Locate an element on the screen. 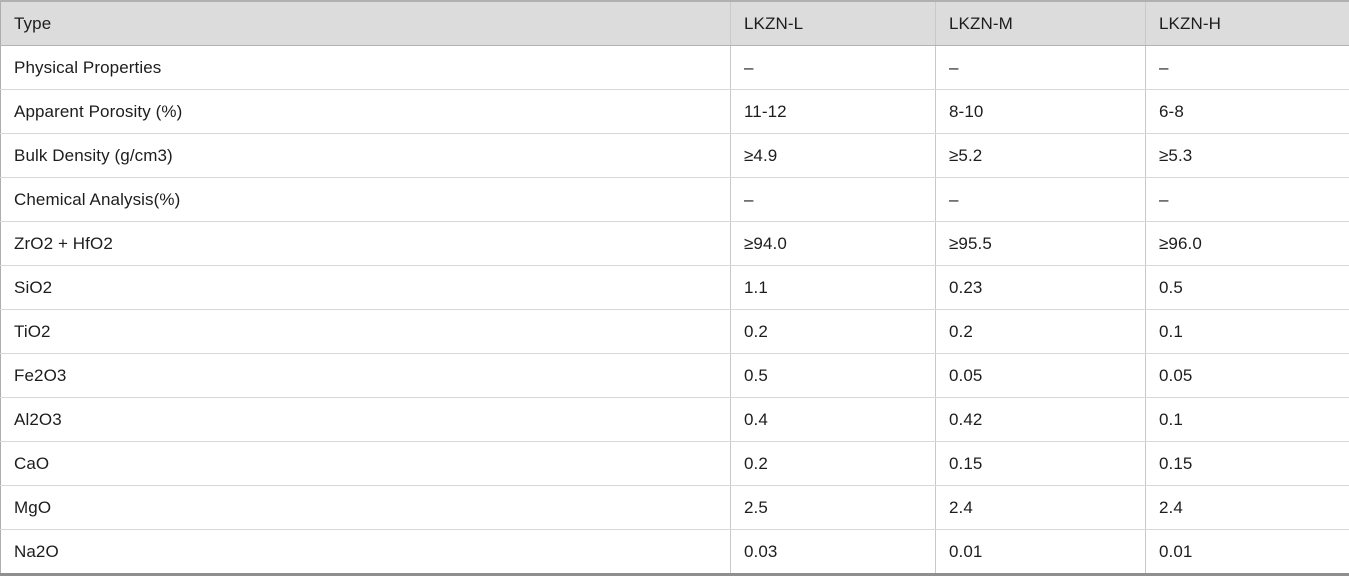 The height and width of the screenshot is (576, 1349). value-cell: 1.1 is located at coordinates (833, 288).